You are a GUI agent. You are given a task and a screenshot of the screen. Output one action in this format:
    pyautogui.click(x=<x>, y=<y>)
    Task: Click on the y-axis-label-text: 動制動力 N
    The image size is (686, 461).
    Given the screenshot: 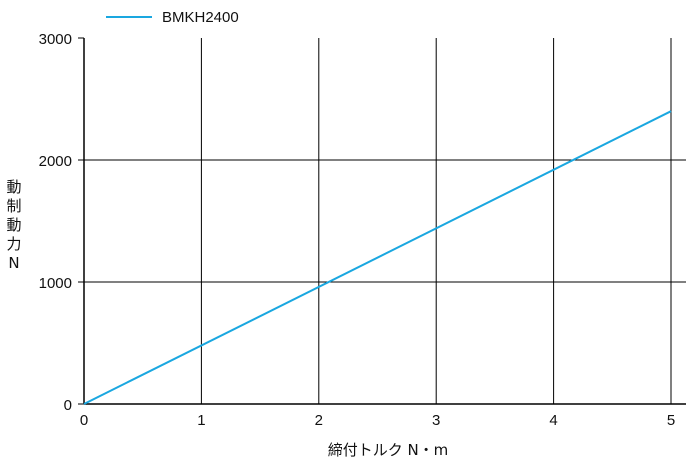 What is the action you would take?
    pyautogui.click(x=13, y=225)
    